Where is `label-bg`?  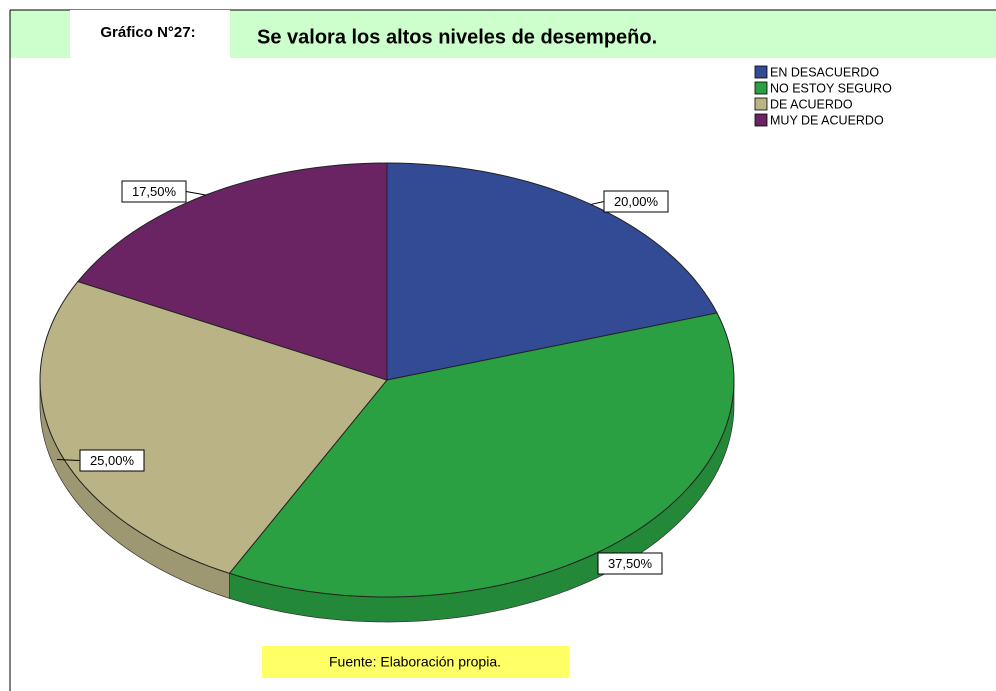 label-bg is located at coordinates (150, 34).